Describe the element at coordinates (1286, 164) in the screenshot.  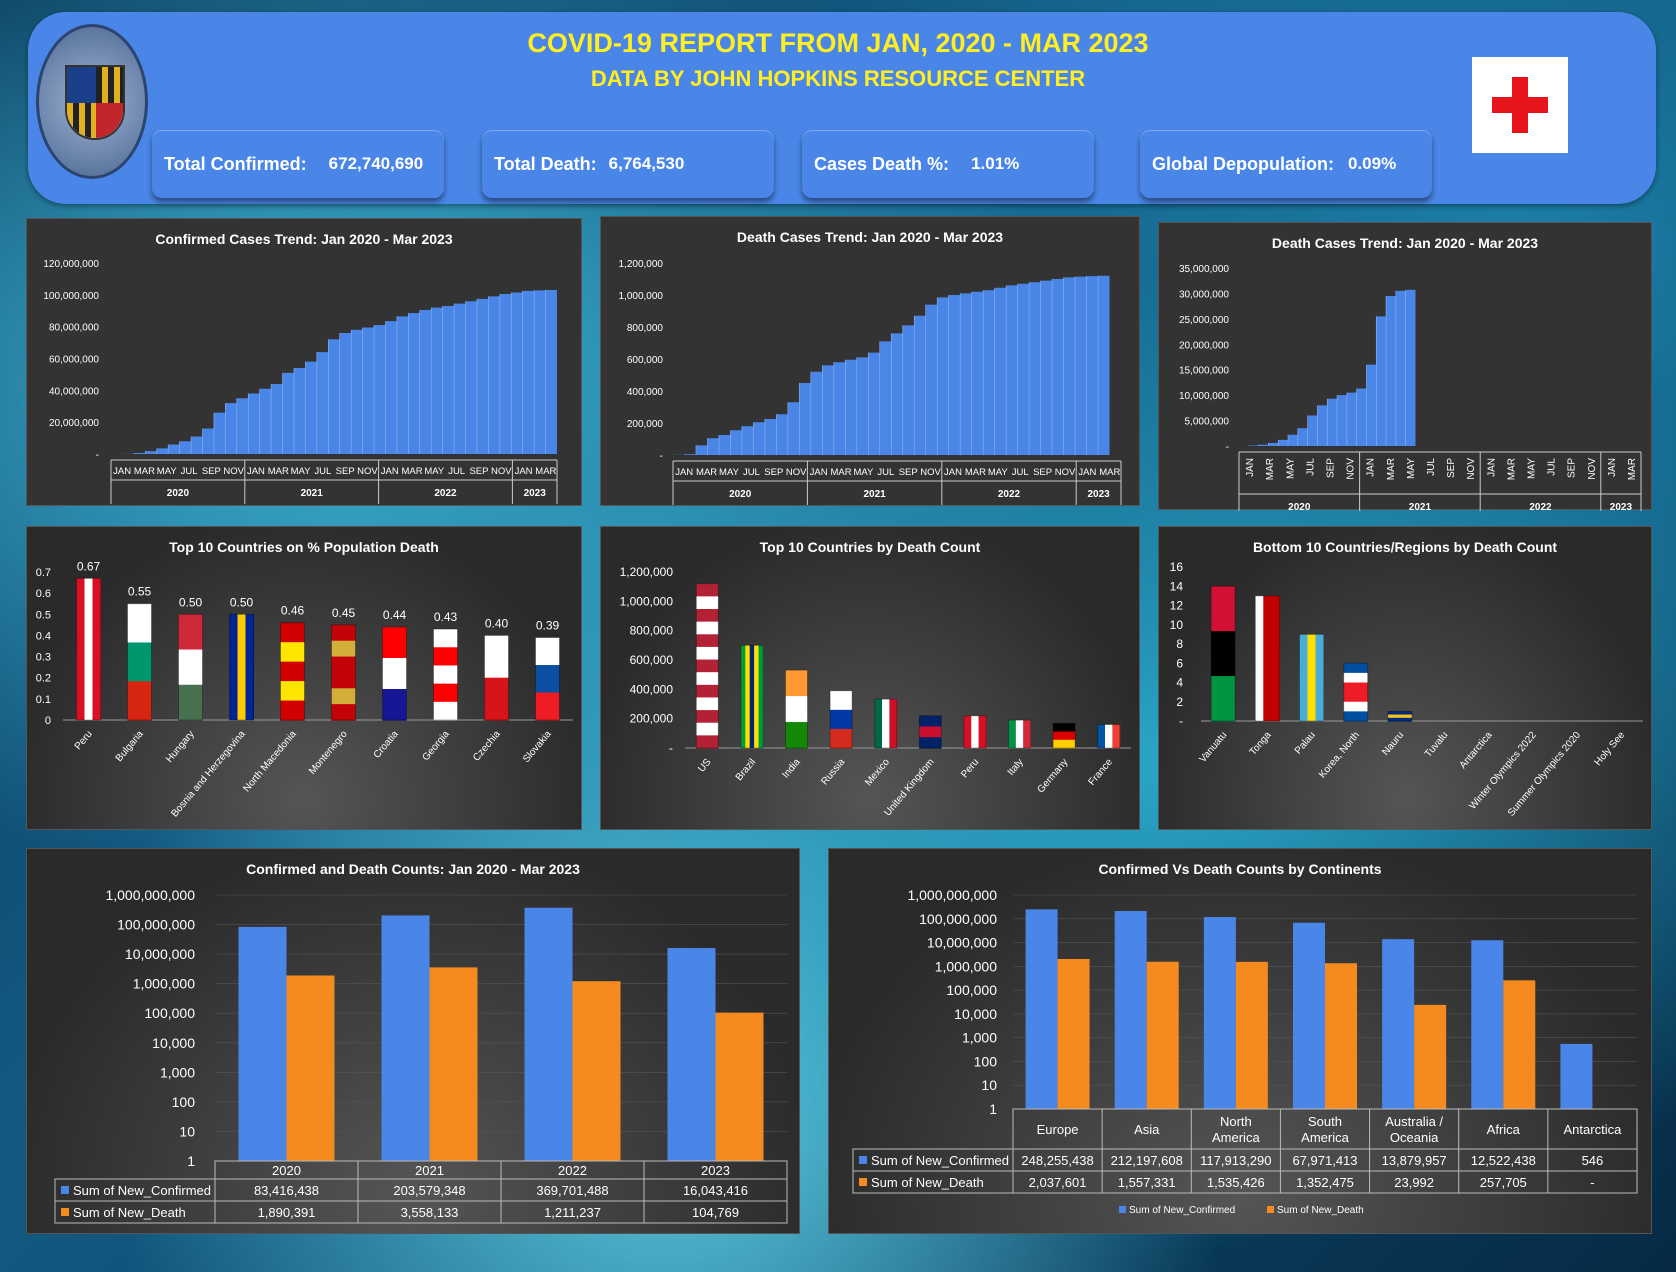
I see `kpi-global-depopulation: Global Depopulation: 0.09%` at that location.